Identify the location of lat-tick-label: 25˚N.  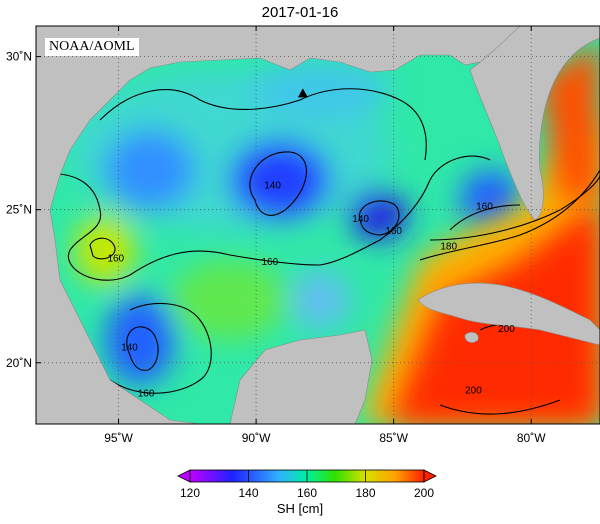
(19, 210).